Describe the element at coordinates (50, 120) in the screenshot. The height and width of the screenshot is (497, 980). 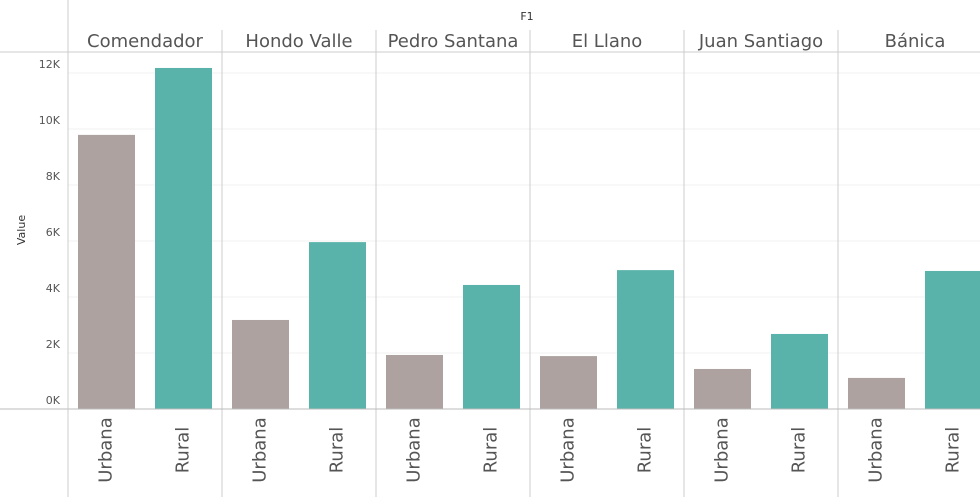
I see `y-tick-label: 10K` at that location.